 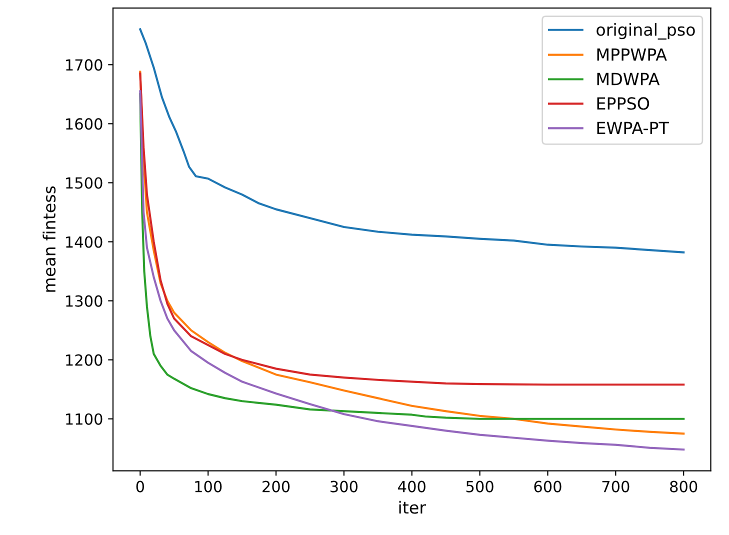 I want to click on y-axis-title: mean fintess, so click(x=49, y=239).